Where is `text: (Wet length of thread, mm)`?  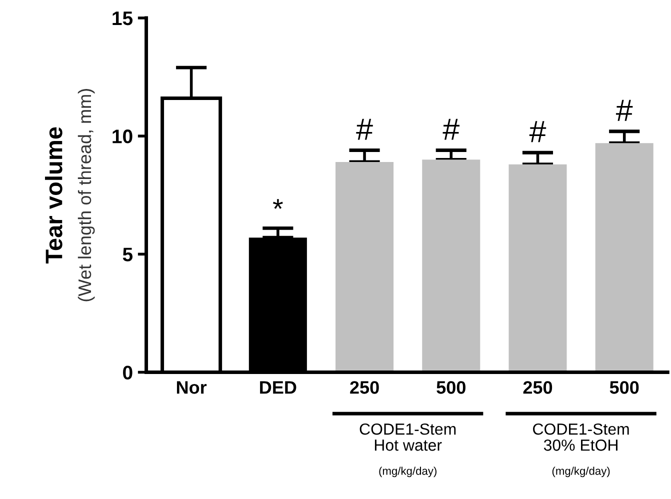
text: (Wet length of thread, mm) is located at coordinates (86, 195).